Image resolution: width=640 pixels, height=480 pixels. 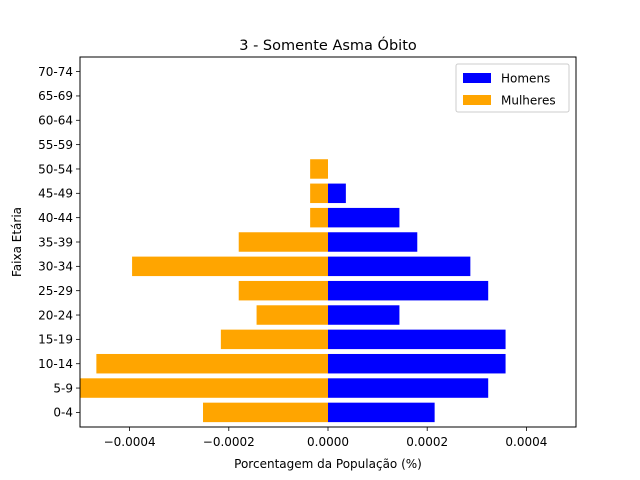 I want to click on y-tick-label: 35-39, so click(x=55, y=242).